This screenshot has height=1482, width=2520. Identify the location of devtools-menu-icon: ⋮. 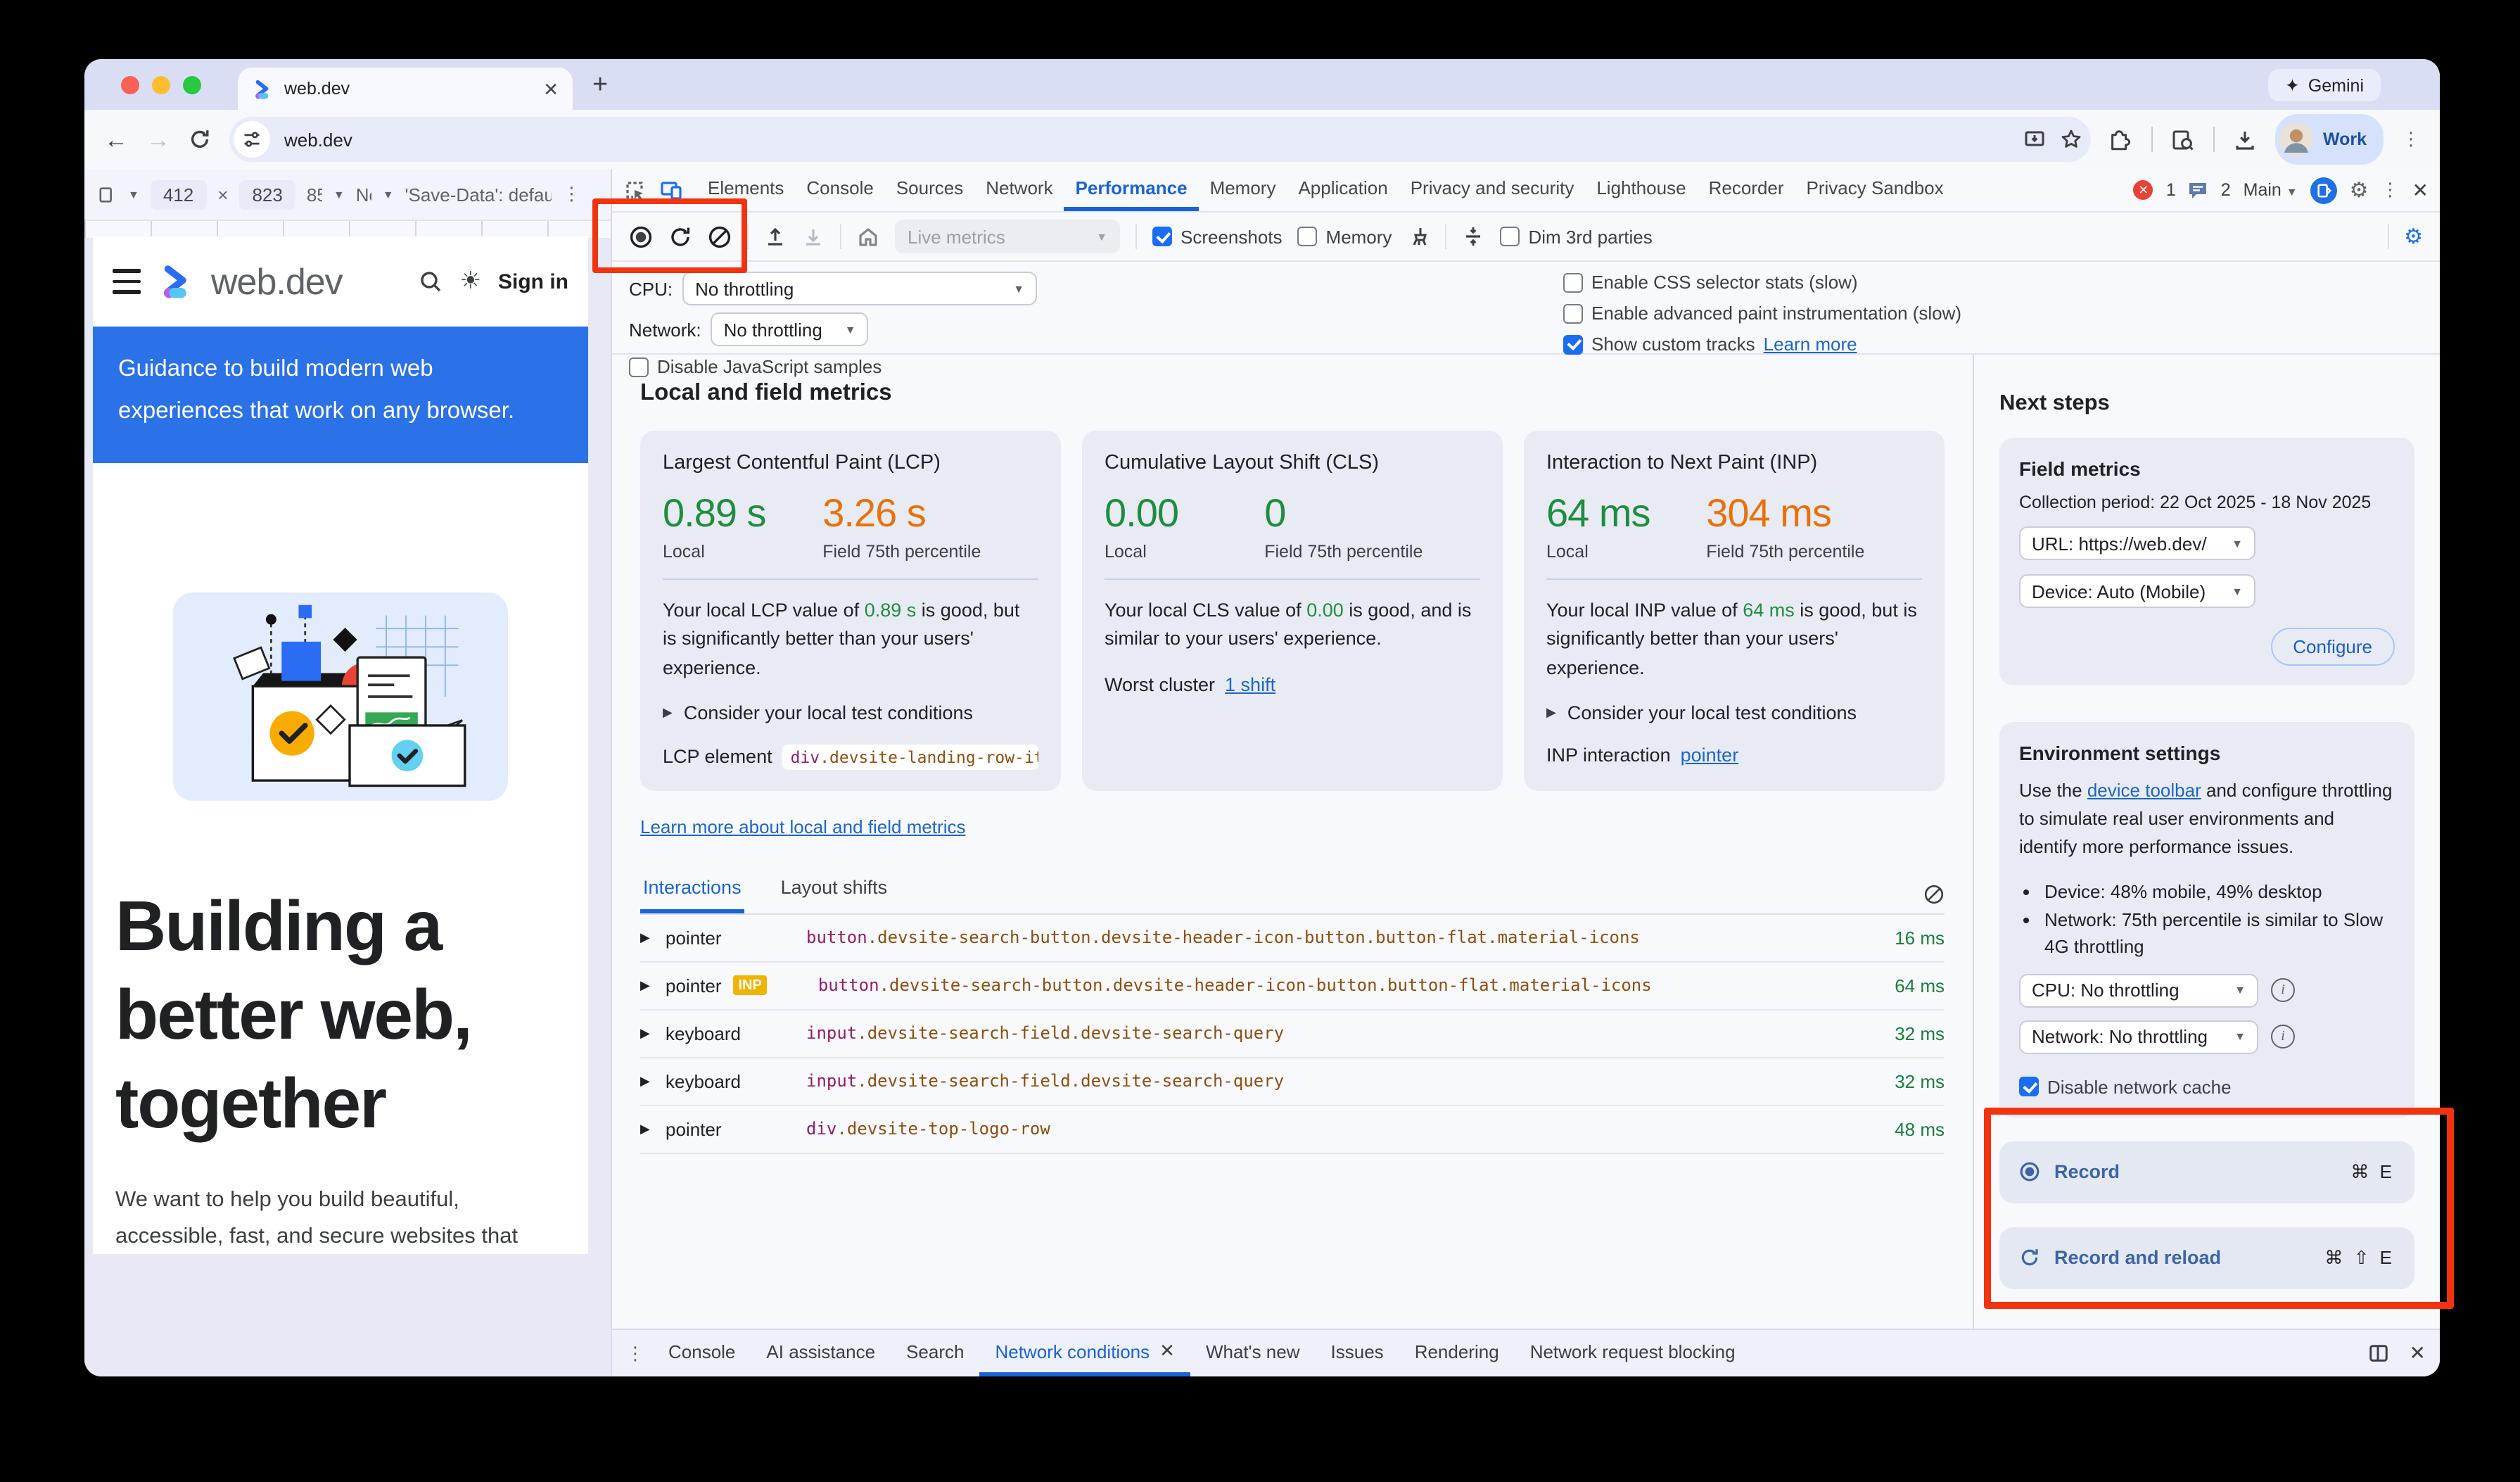
(2391, 189).